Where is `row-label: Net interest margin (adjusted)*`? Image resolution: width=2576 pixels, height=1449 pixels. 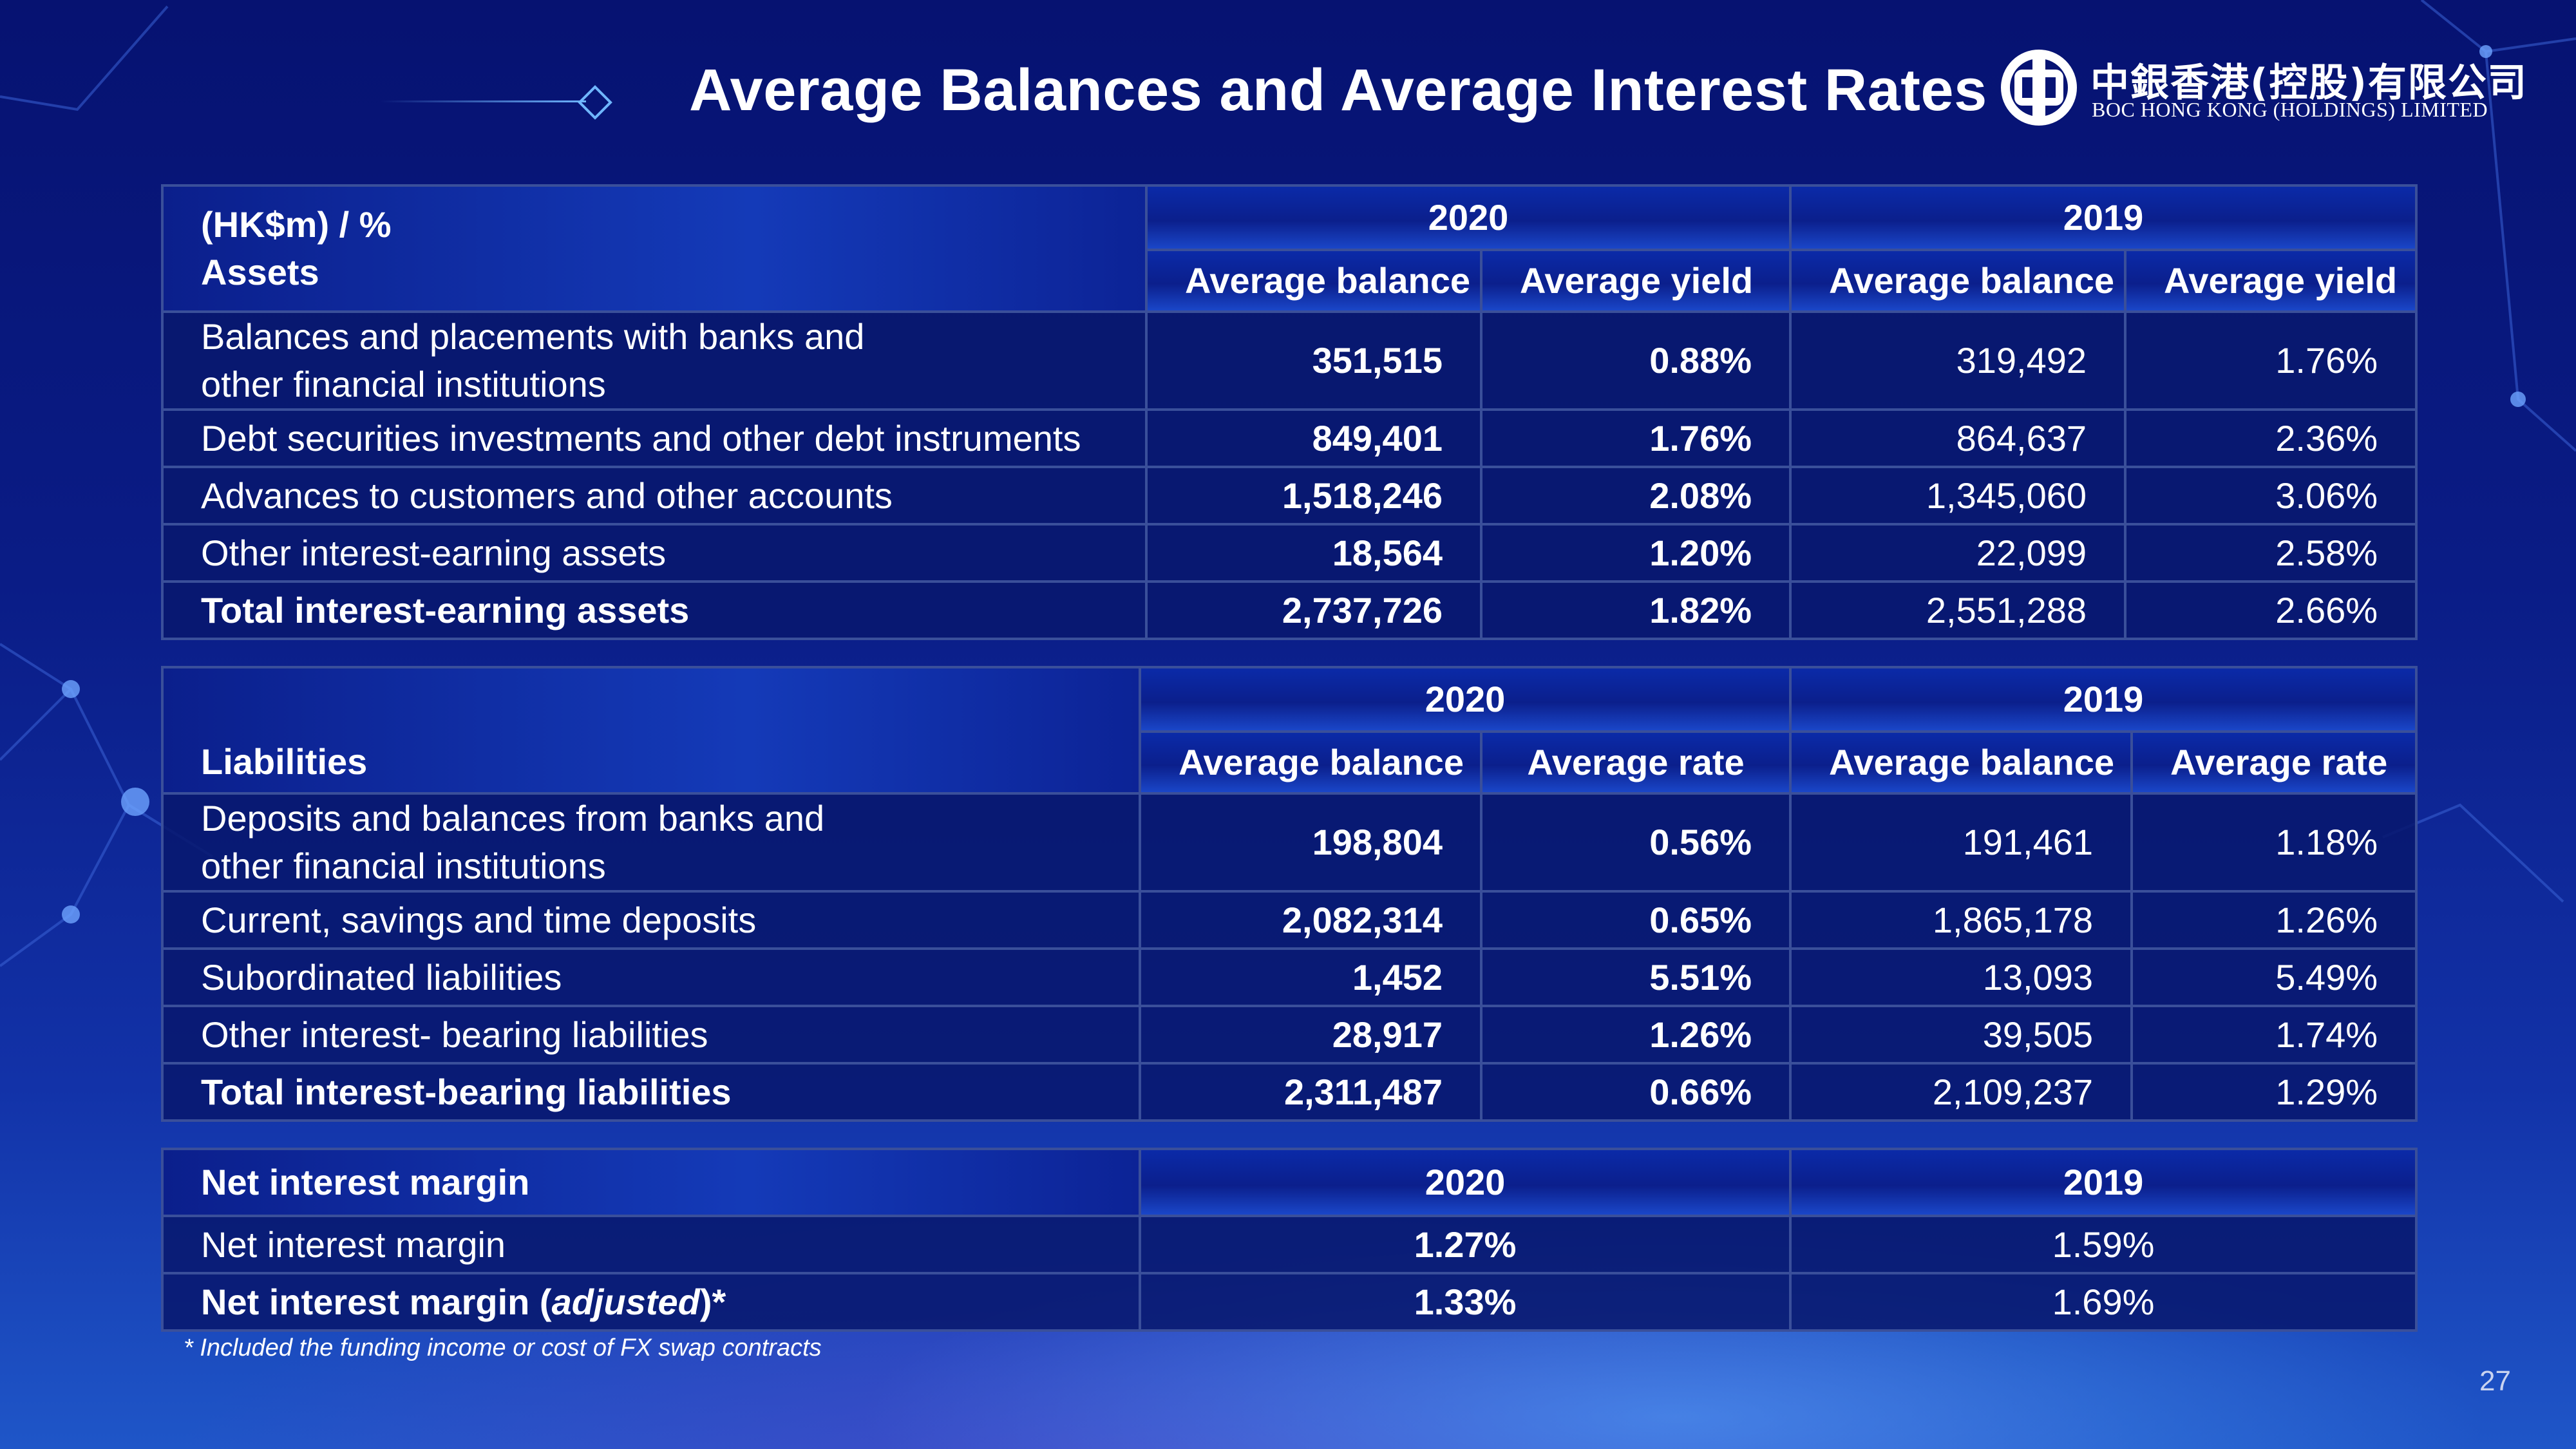
row-label: Net interest margin (adjusted)* is located at coordinates (651, 1302).